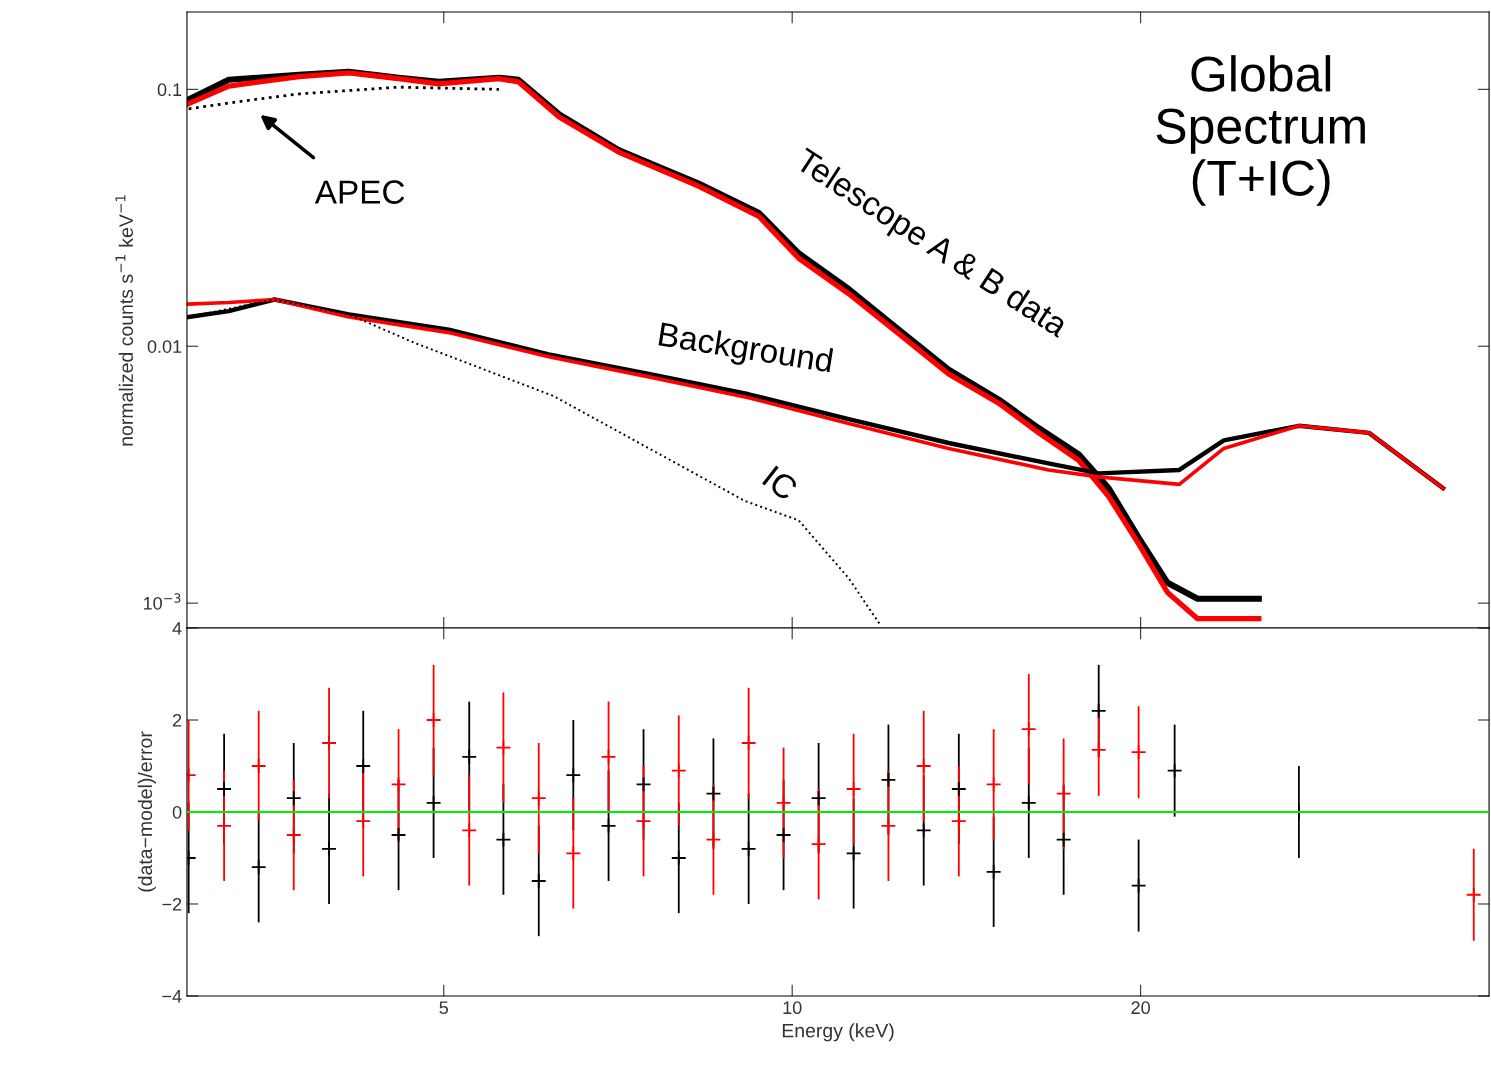 The height and width of the screenshot is (1073, 1491). Describe the element at coordinates (162, 601) in the screenshot. I see `y-tick-label: 10$^{−3}$` at that location.